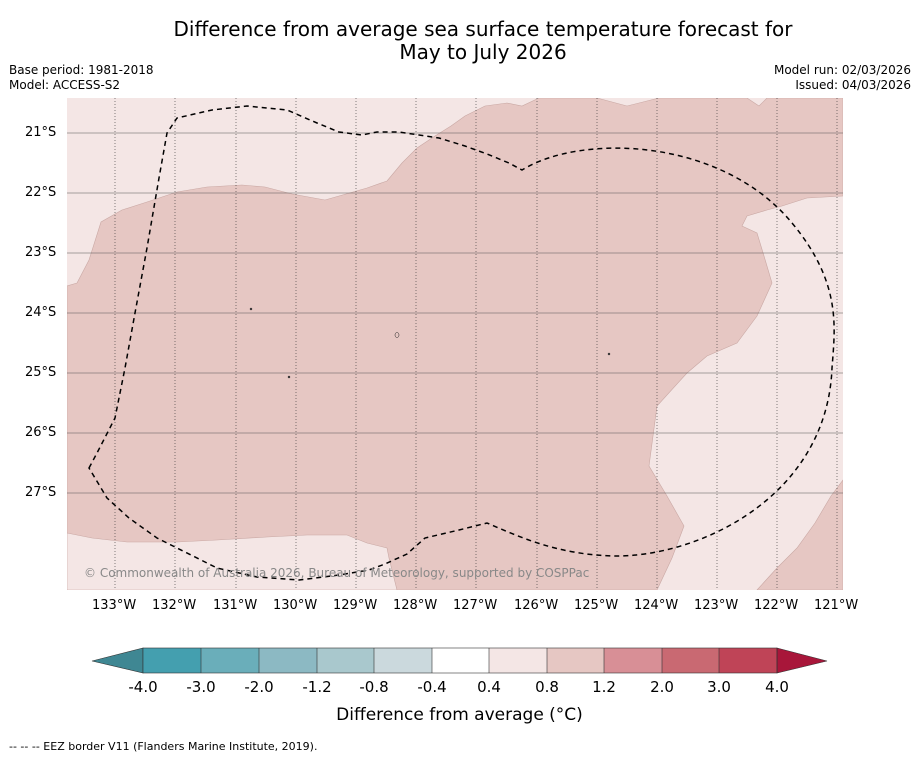  I want to click on lon-label: 126°W, so click(536, 605).